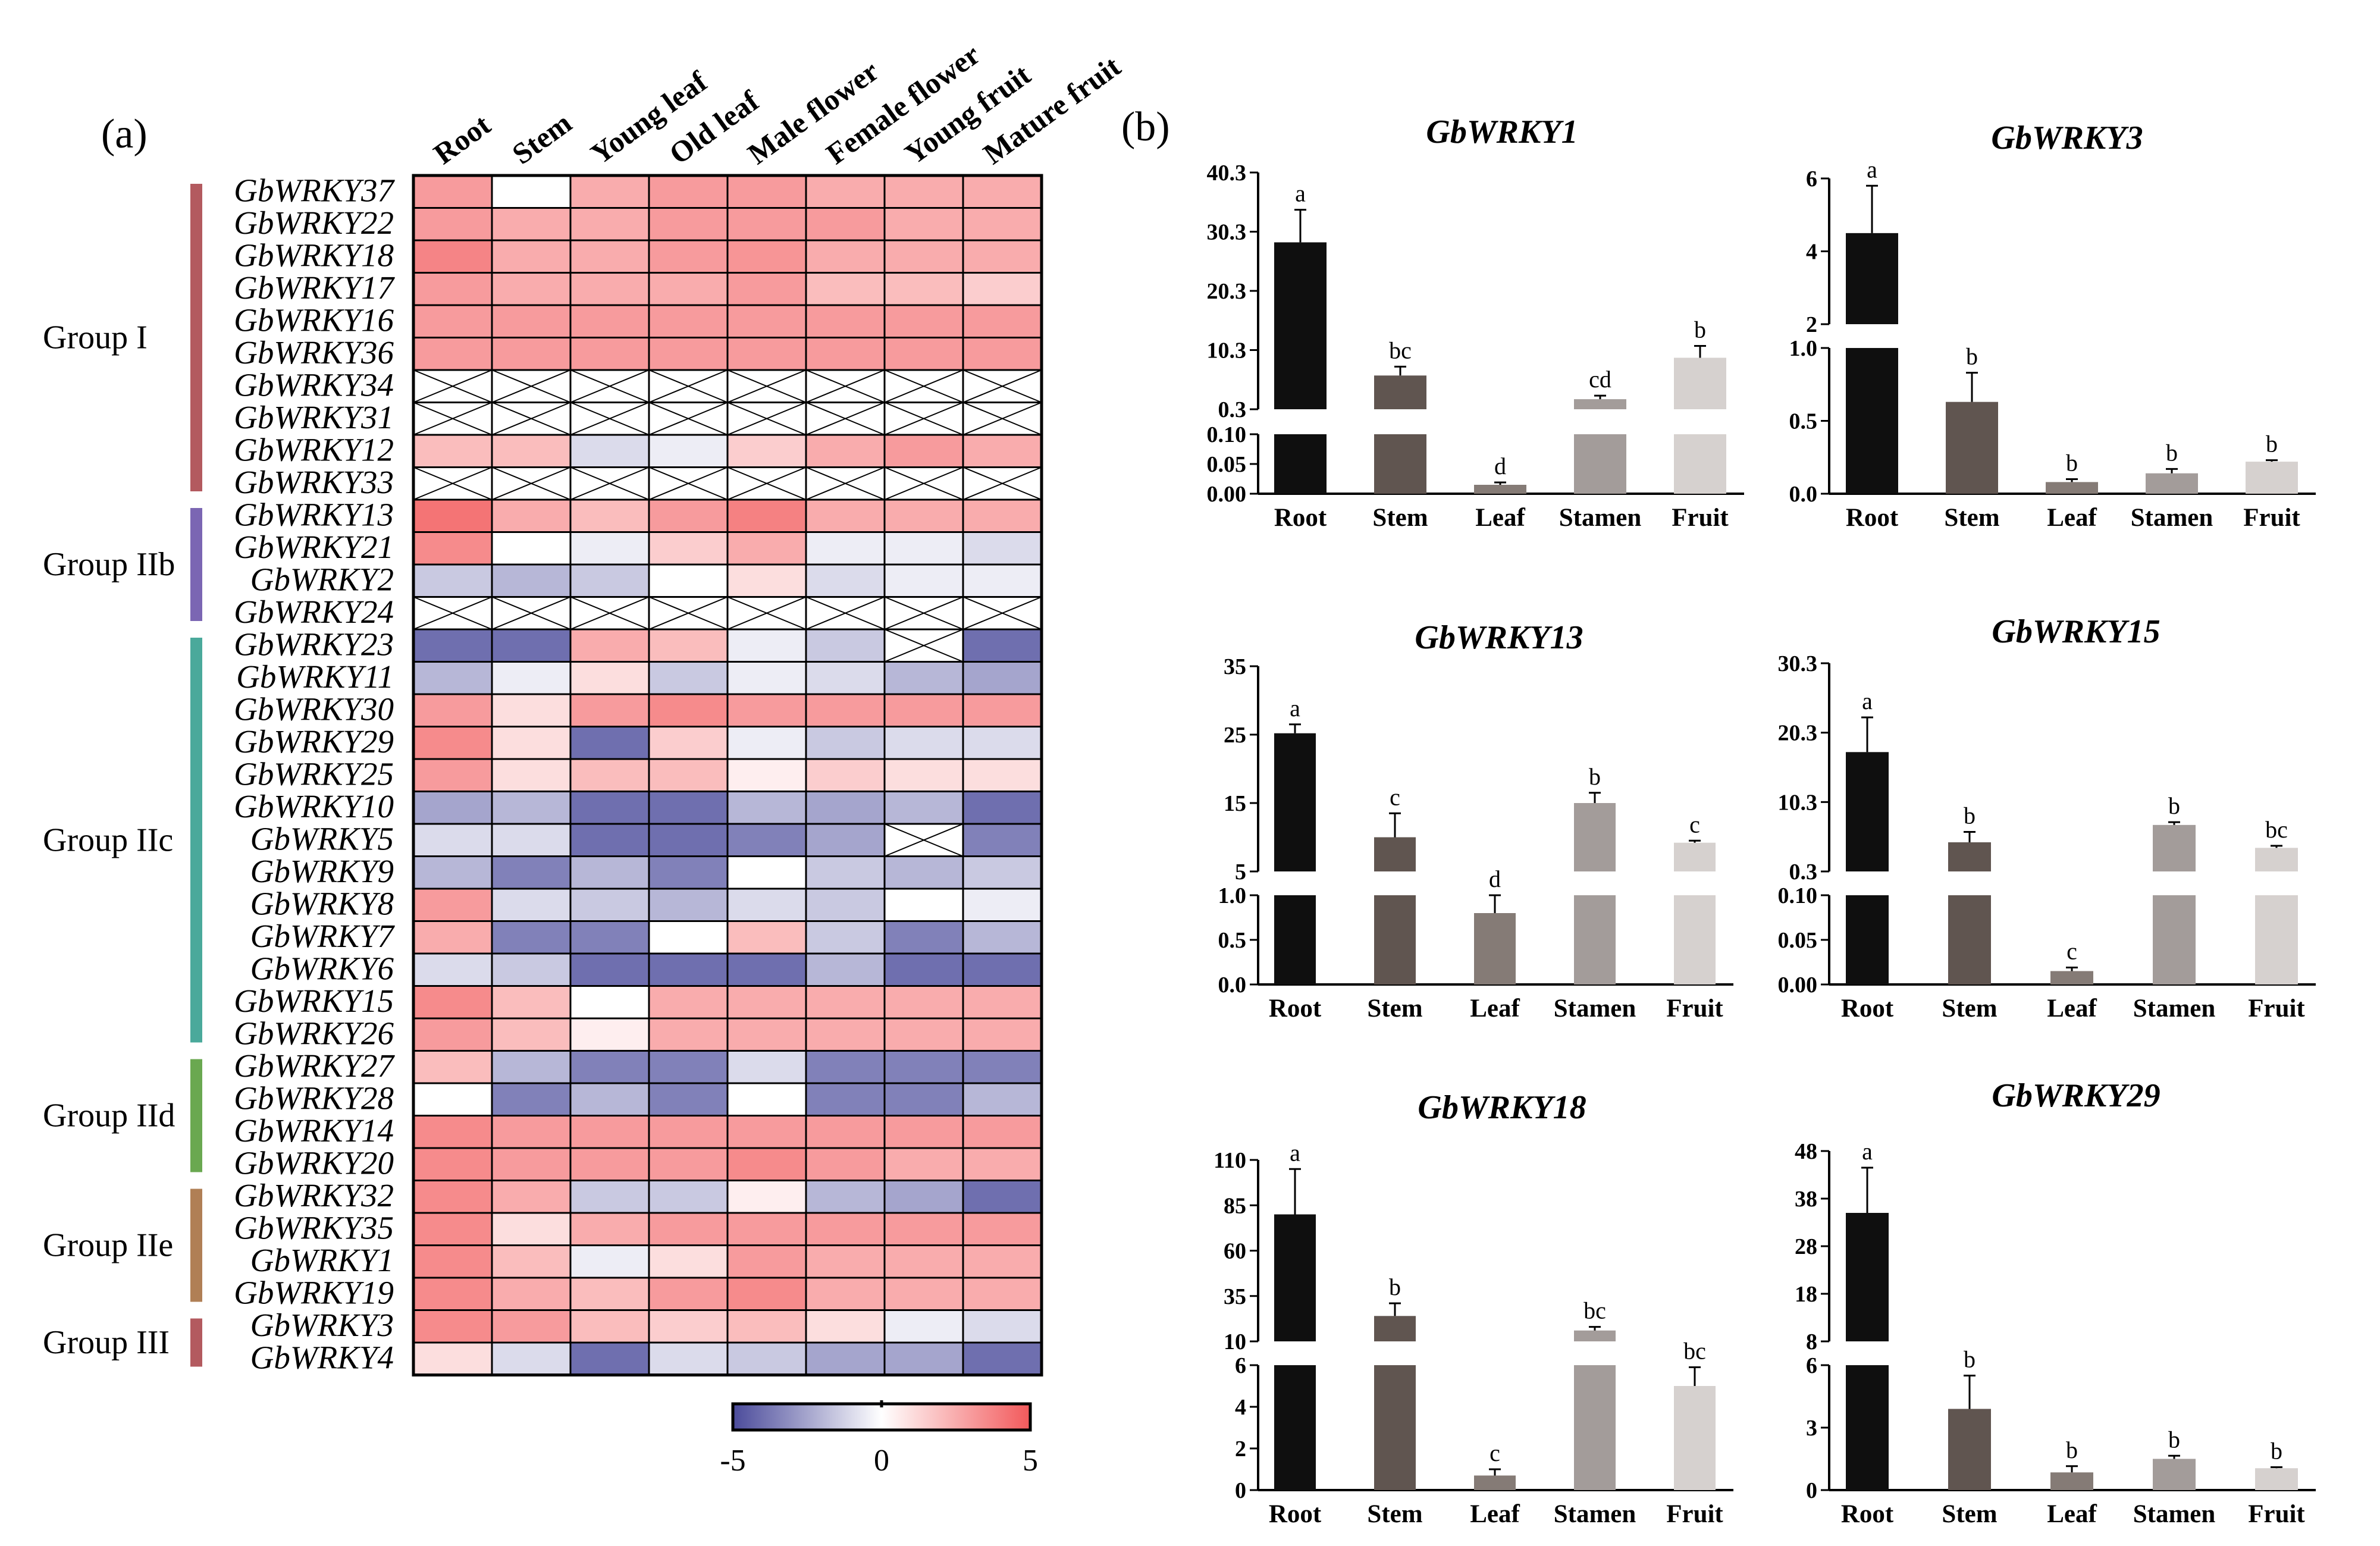 The width and height of the screenshot is (2380, 1546). I want to click on row-label: GbWRKY32, so click(314, 1195).